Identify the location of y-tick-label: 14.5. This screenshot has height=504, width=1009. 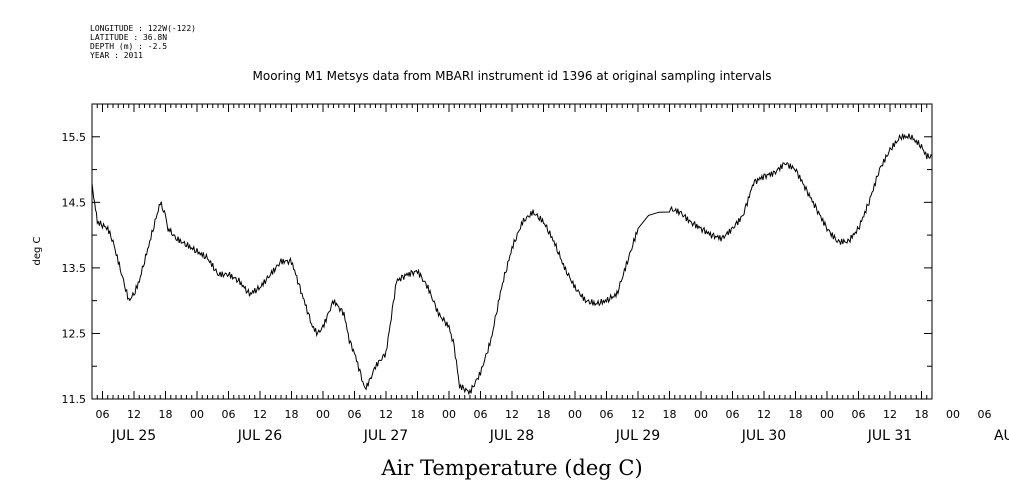
(74, 202).